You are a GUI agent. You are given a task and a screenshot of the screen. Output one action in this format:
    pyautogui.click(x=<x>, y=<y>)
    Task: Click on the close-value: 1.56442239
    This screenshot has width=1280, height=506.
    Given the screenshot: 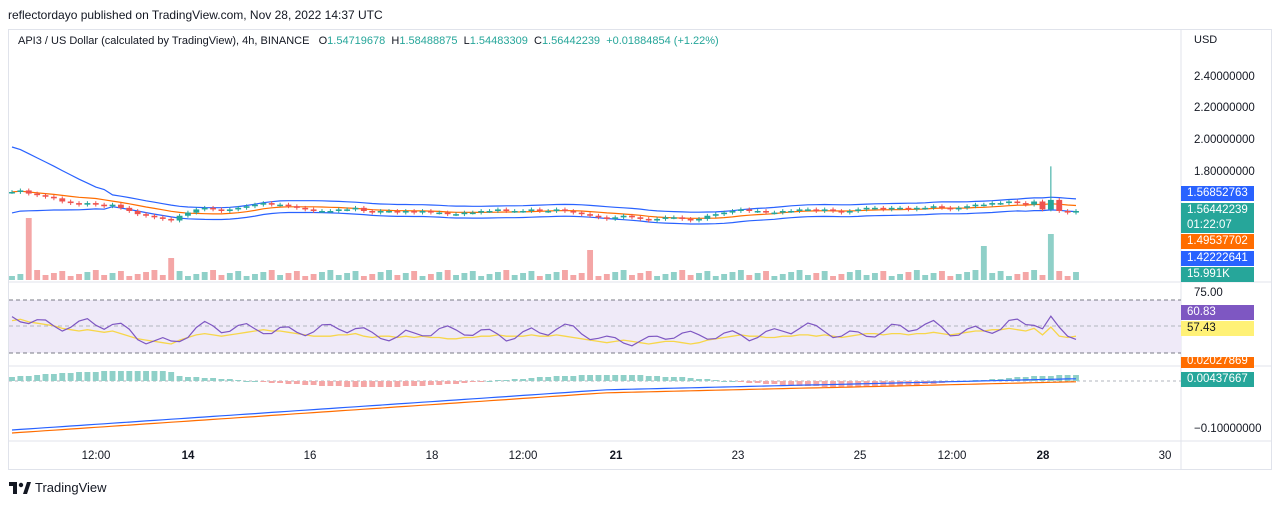 What is the action you would take?
    pyautogui.click(x=571, y=41)
    